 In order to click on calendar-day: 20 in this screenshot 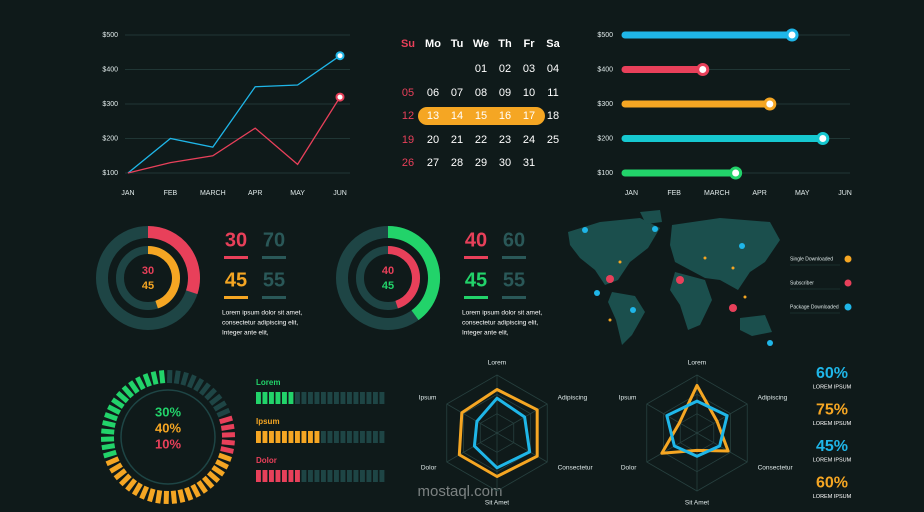, I will do `click(433, 140)`.